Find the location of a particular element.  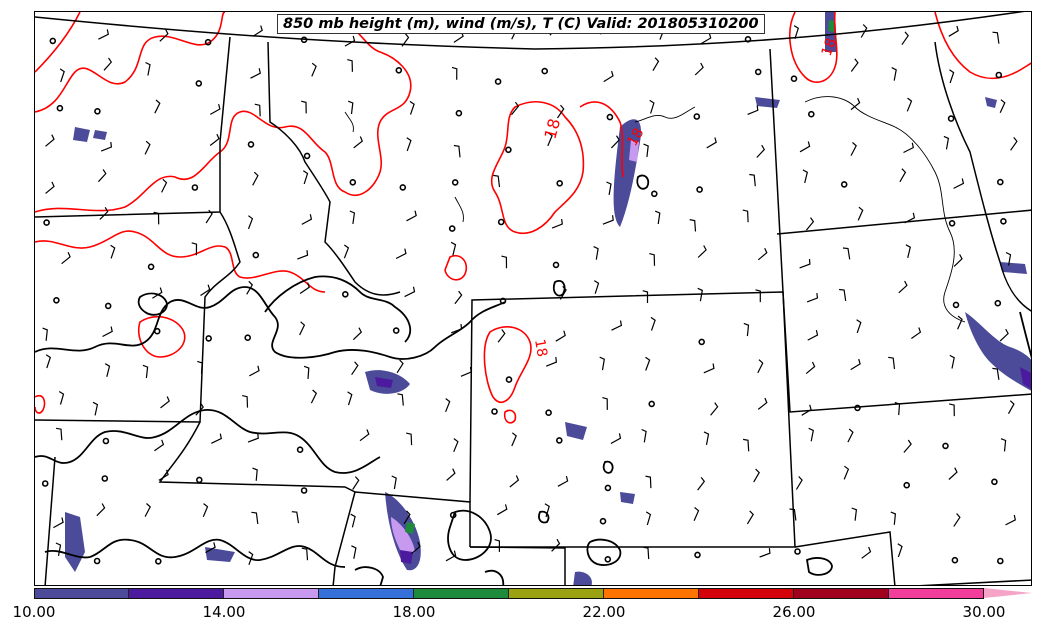

colorbar-extend-arrow is located at coordinates (1008, 593).